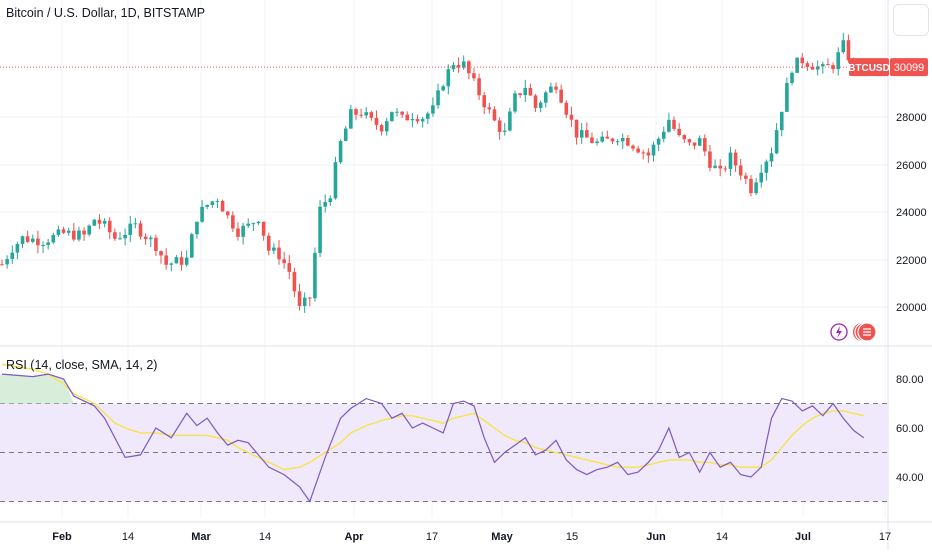 The image size is (932, 555). I want to click on price-tick-label: 28000, so click(911, 118).